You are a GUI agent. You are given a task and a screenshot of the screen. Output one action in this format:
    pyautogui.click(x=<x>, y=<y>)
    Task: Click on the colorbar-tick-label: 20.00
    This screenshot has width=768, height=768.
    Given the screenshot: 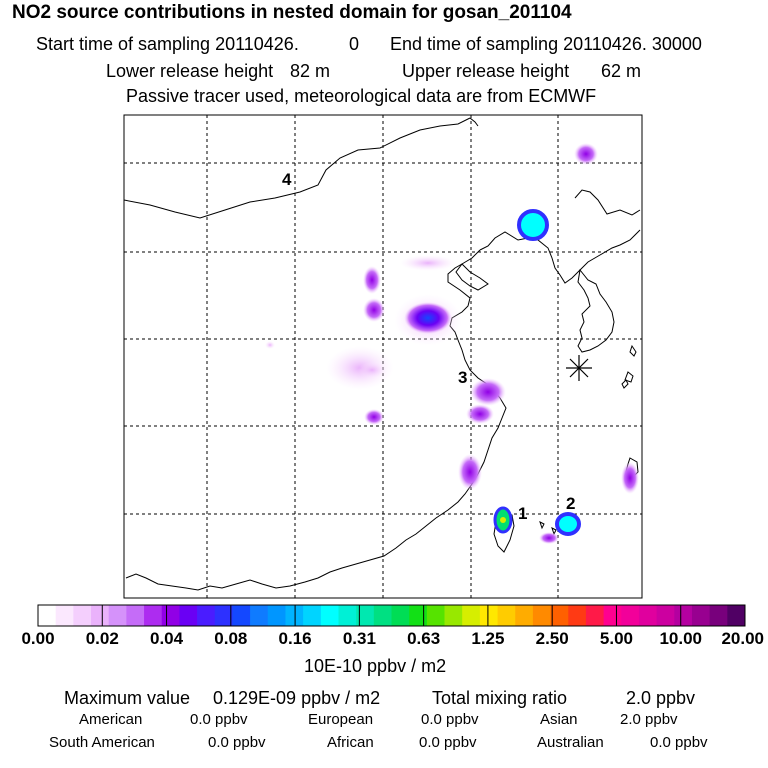 What is the action you would take?
    pyautogui.click(x=742, y=638)
    